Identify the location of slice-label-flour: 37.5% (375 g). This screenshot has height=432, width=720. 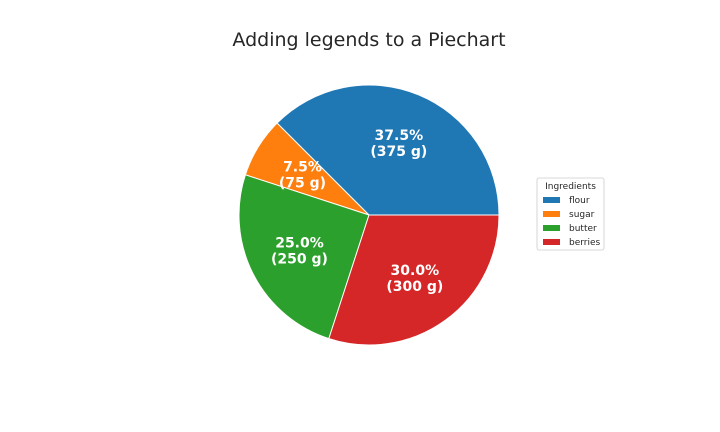
(398, 144).